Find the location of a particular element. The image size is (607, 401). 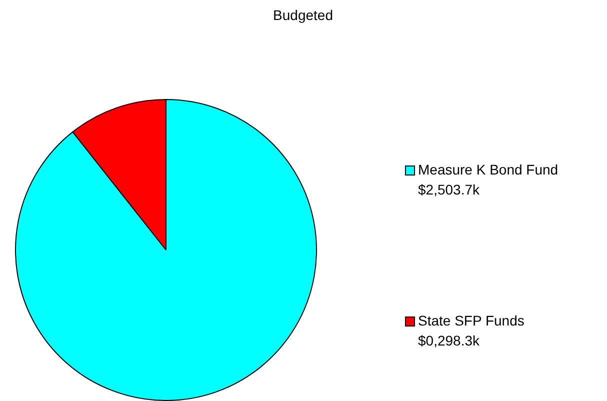

data-label: $2,503.7k is located at coordinates (449, 189).